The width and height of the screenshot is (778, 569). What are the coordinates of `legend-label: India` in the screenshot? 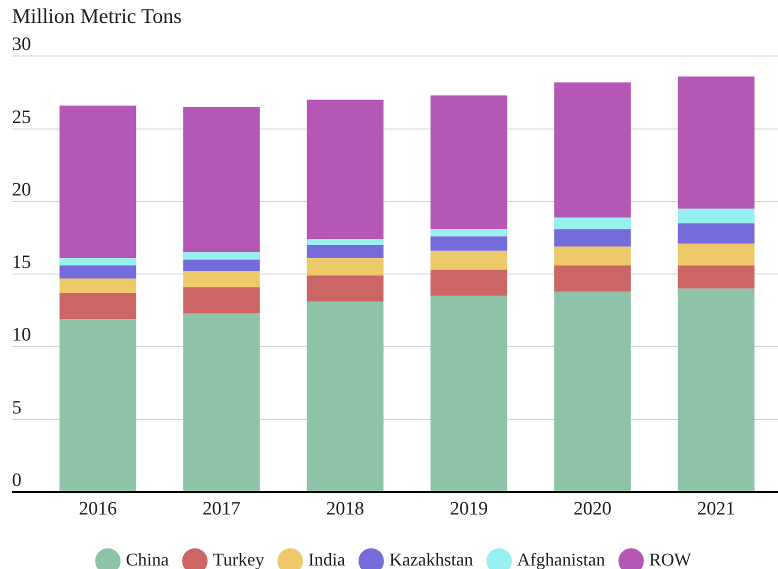 It's located at (327, 559).